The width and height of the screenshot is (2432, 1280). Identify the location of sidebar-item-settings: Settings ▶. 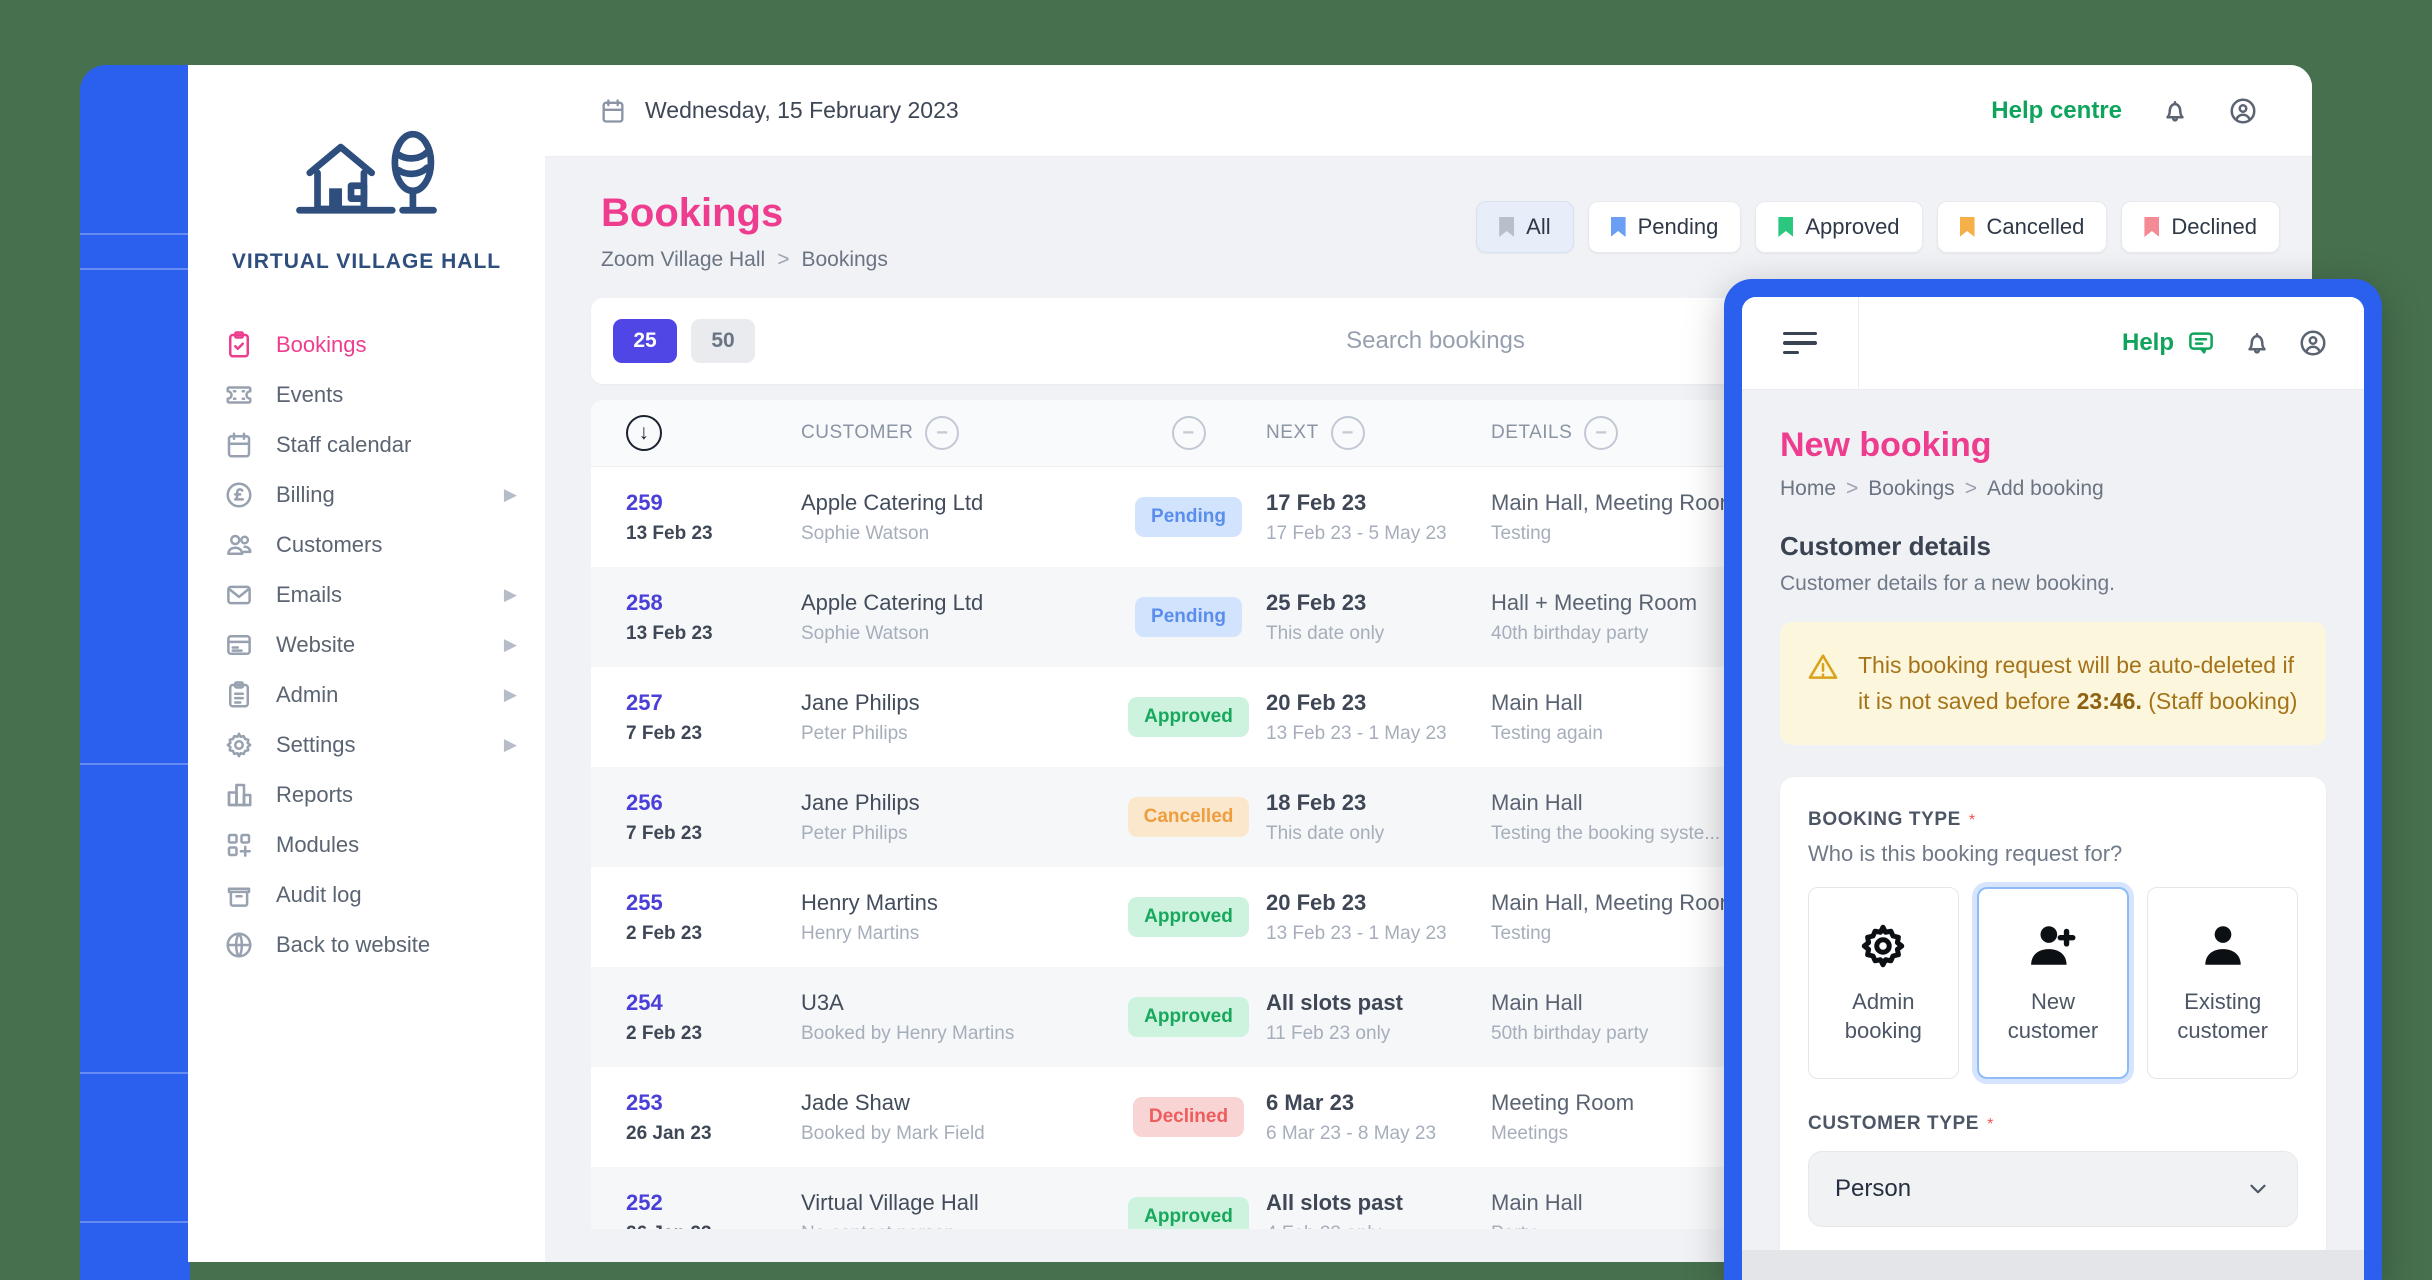
(366, 745).